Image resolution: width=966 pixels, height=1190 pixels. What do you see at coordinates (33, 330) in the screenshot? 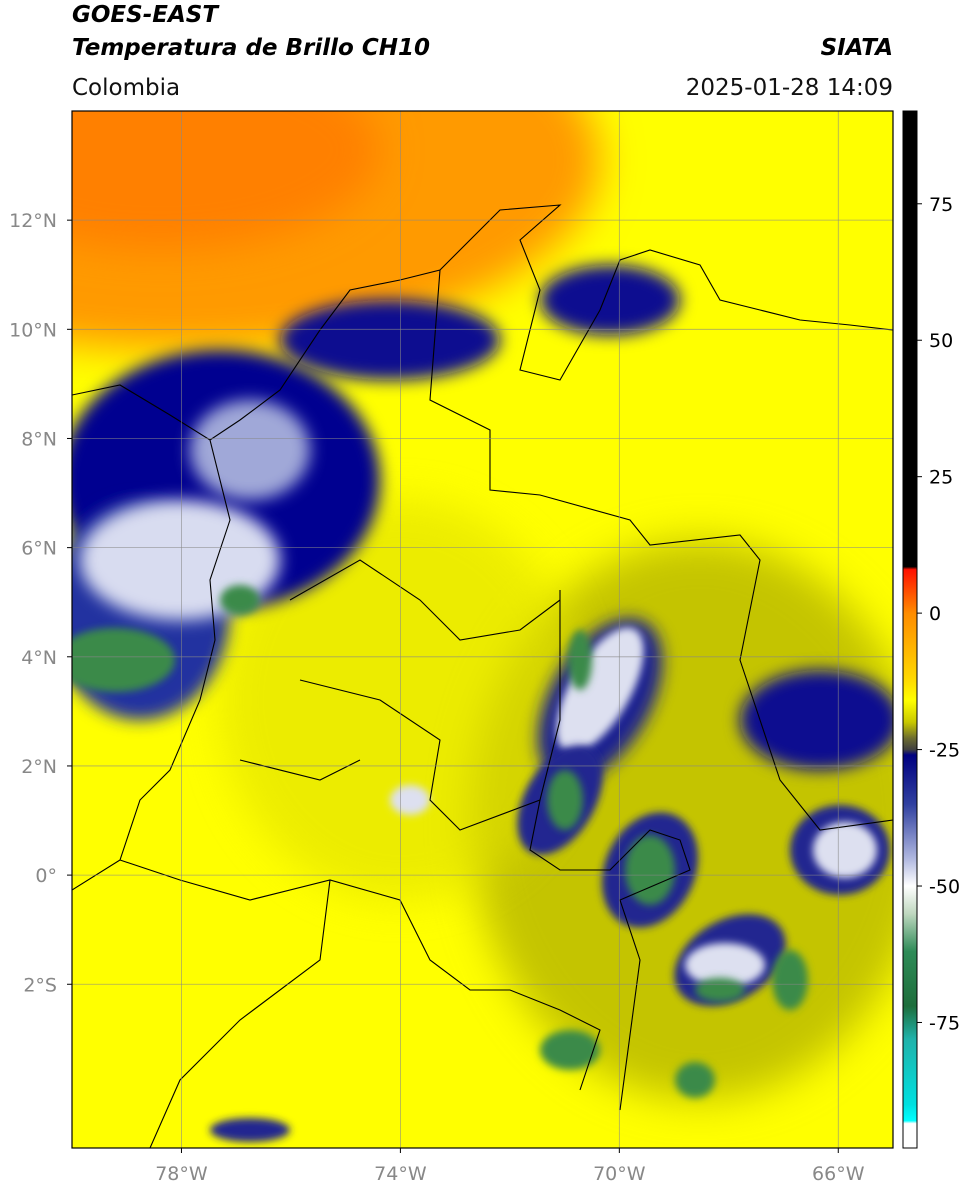
I see `y-tick-label: 10°N` at bounding box center [33, 330].